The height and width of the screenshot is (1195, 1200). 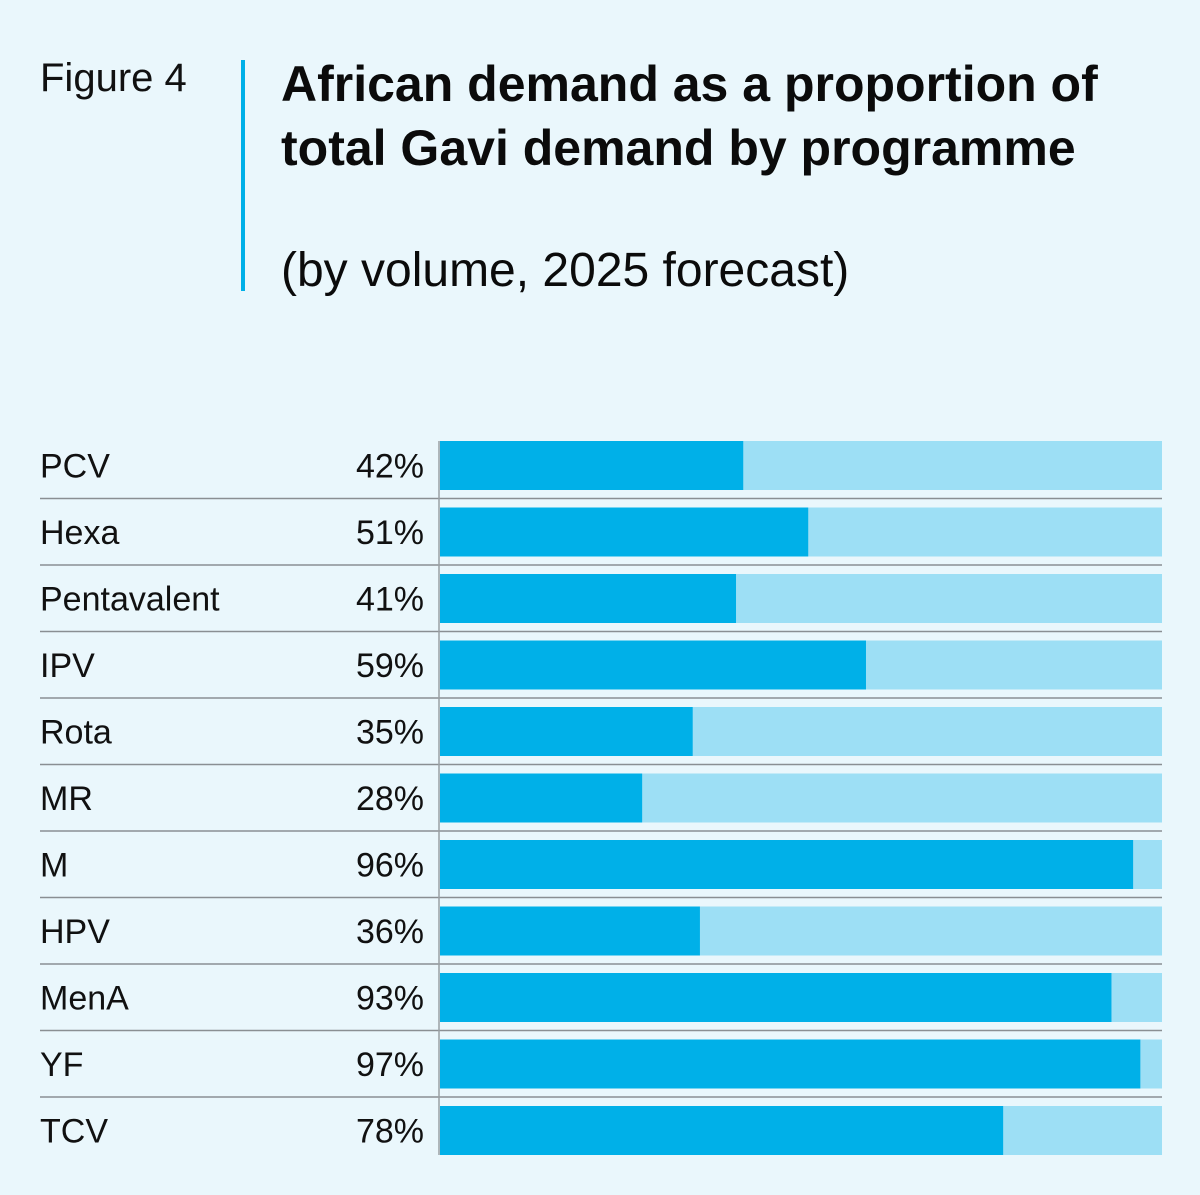 What do you see at coordinates (390, 733) in the screenshot?
I see `value-label: 35%` at bounding box center [390, 733].